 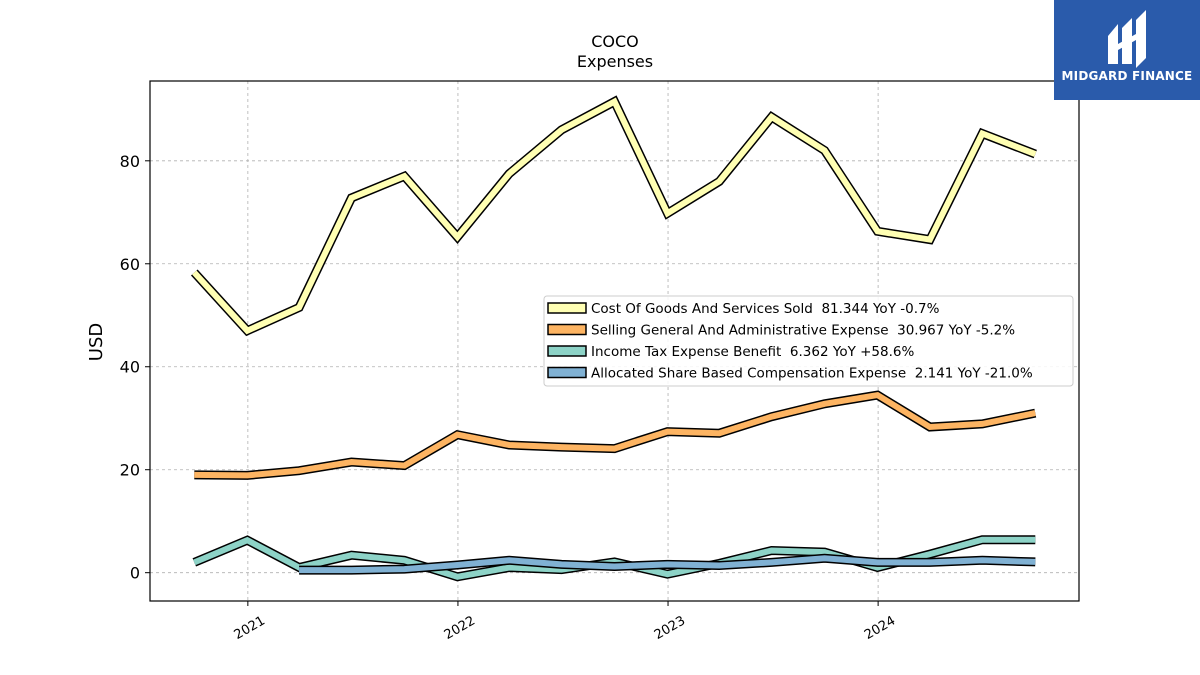 I want to click on x-tick-label: 2024, so click(x=880, y=628).